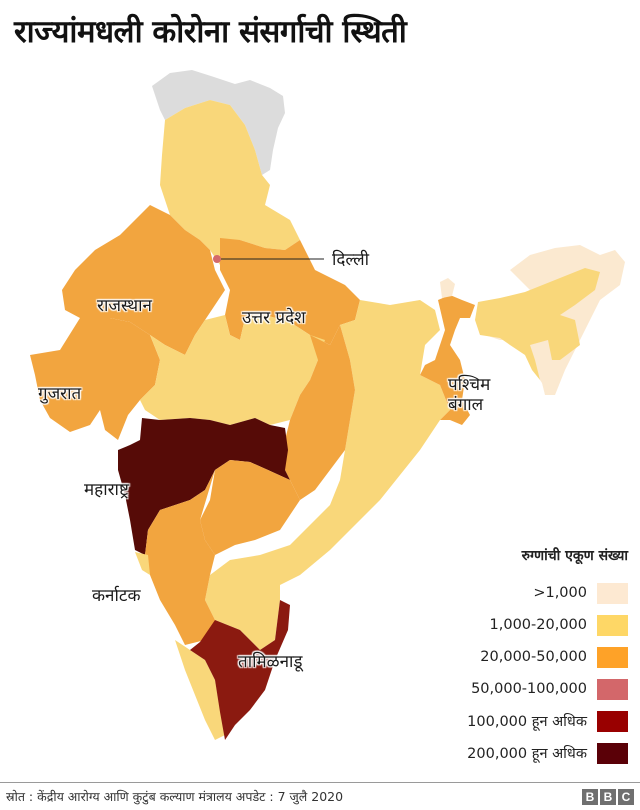 The width and height of the screenshot is (640, 810). What do you see at coordinates (533, 657) in the screenshot?
I see `legend-label: 20,000-50,000` at bounding box center [533, 657].